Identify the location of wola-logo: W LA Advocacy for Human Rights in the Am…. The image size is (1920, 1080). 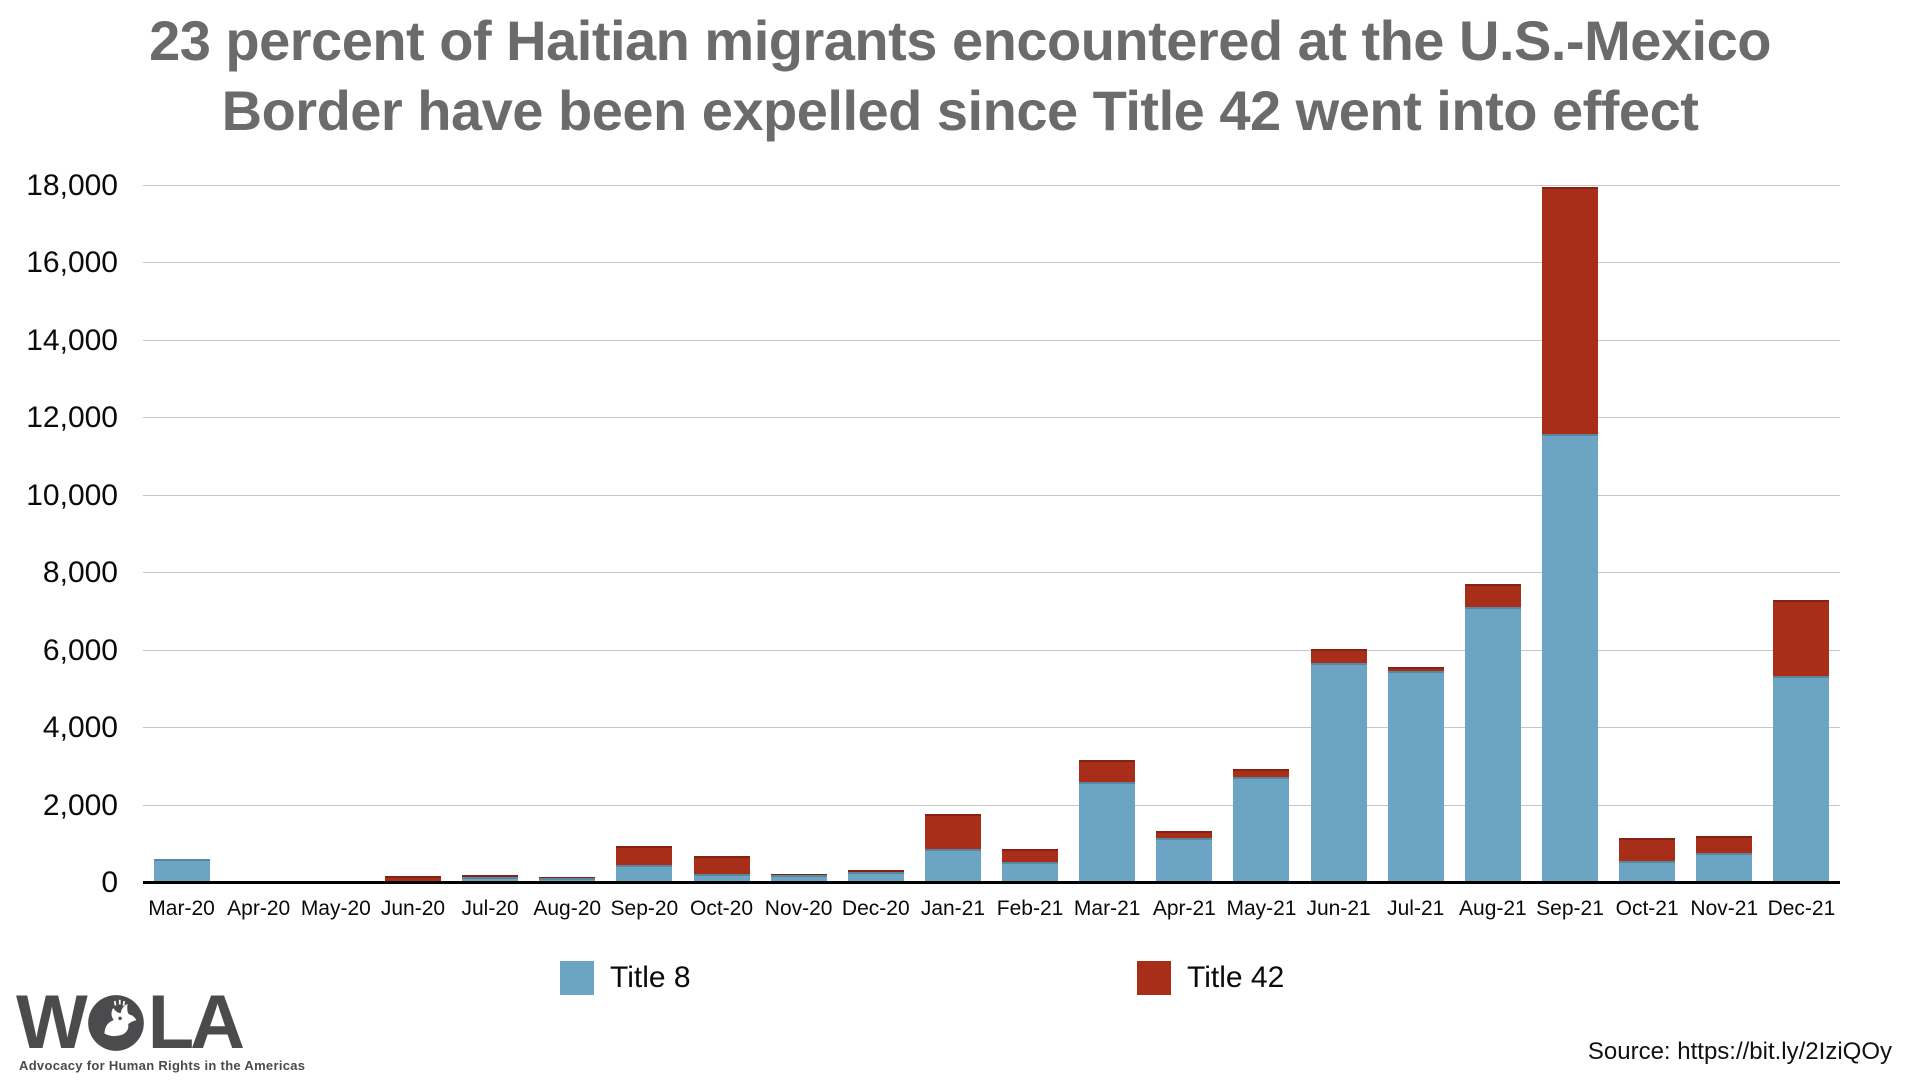
(161, 1027).